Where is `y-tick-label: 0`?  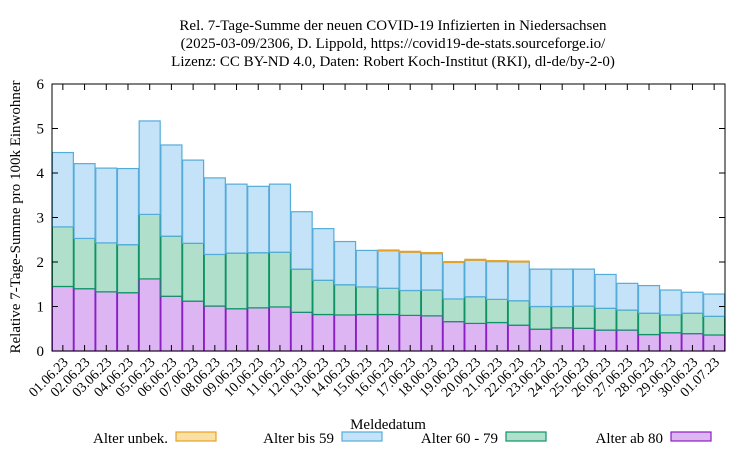 y-tick-label: 0 is located at coordinates (41, 352).